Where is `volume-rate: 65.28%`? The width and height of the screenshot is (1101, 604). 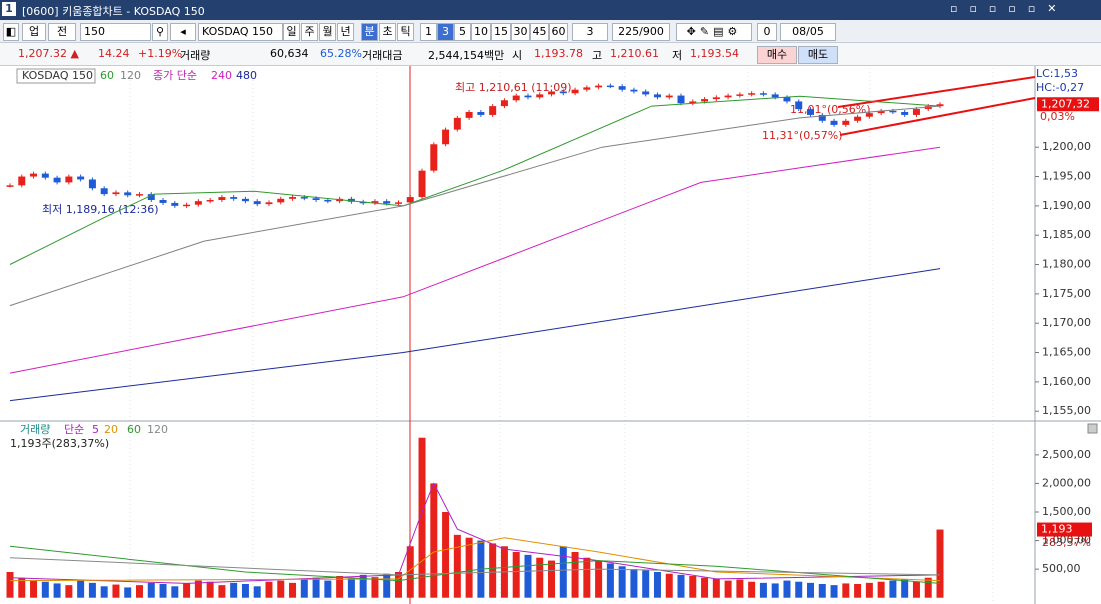 volume-rate: 65.28% is located at coordinates (341, 53).